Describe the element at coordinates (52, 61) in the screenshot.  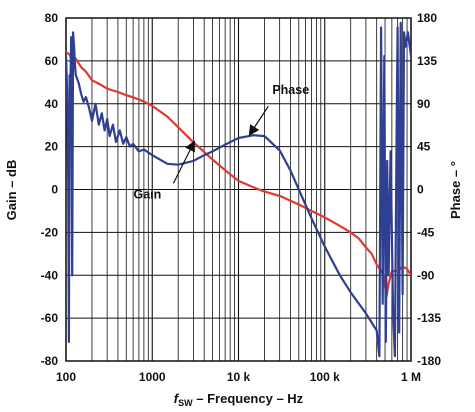
I see `y-tick-label-left: 60` at that location.